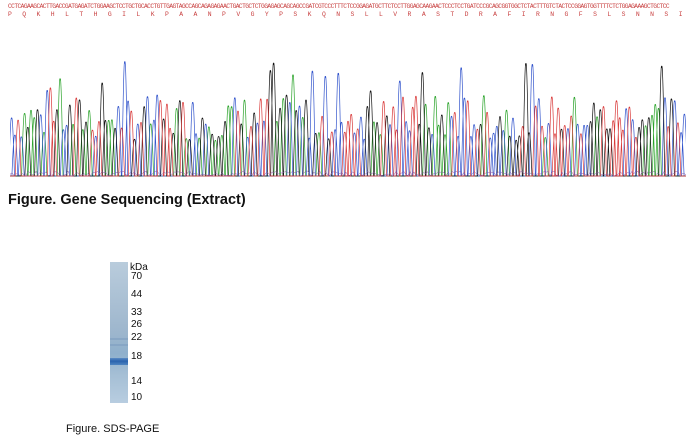 This screenshot has height=438, width=693. I want to click on gel-figure-caption: Figure. SDS-PAGE, so click(113, 429).